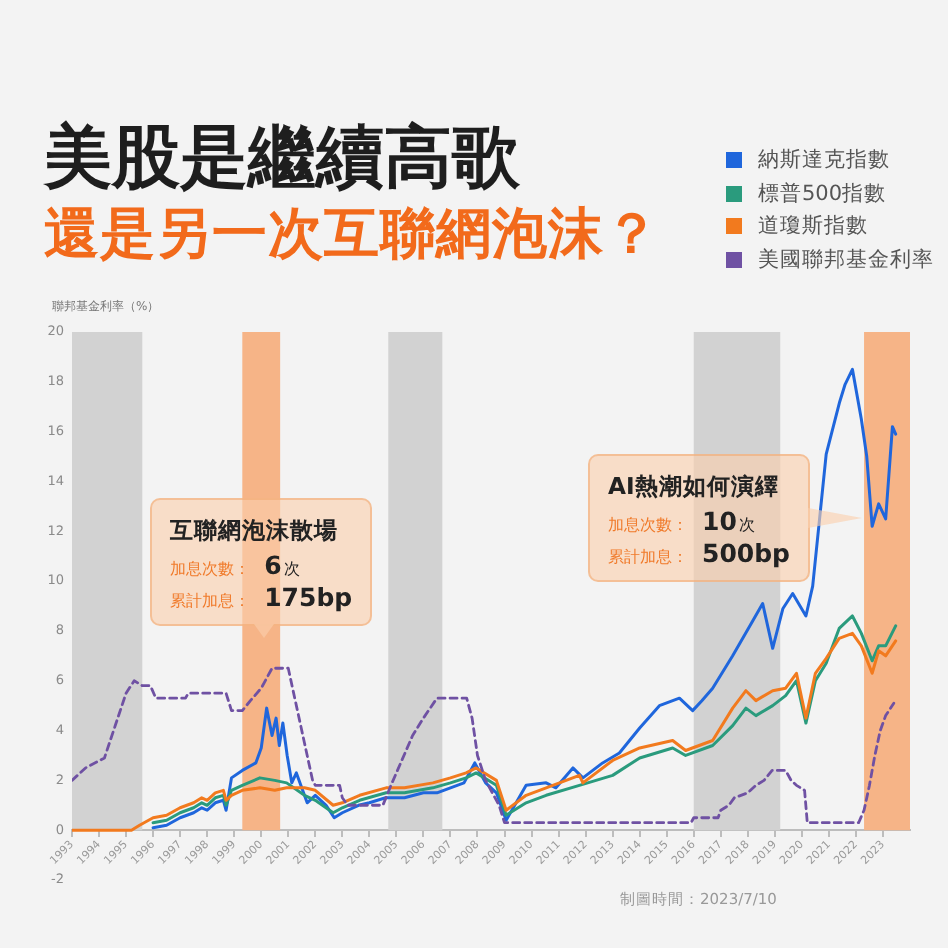  What do you see at coordinates (681, 522) in the screenshot?
I see `annotation: 加息次數： 10次` at bounding box center [681, 522].